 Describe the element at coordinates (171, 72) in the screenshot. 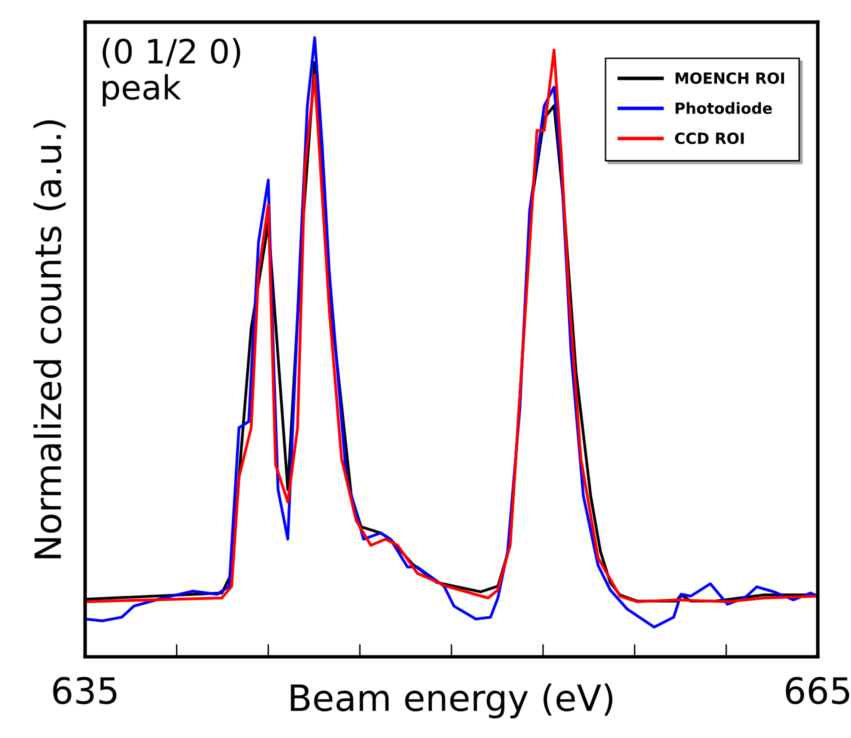

I see `annotation: (0 1/2 0) peak` at that location.